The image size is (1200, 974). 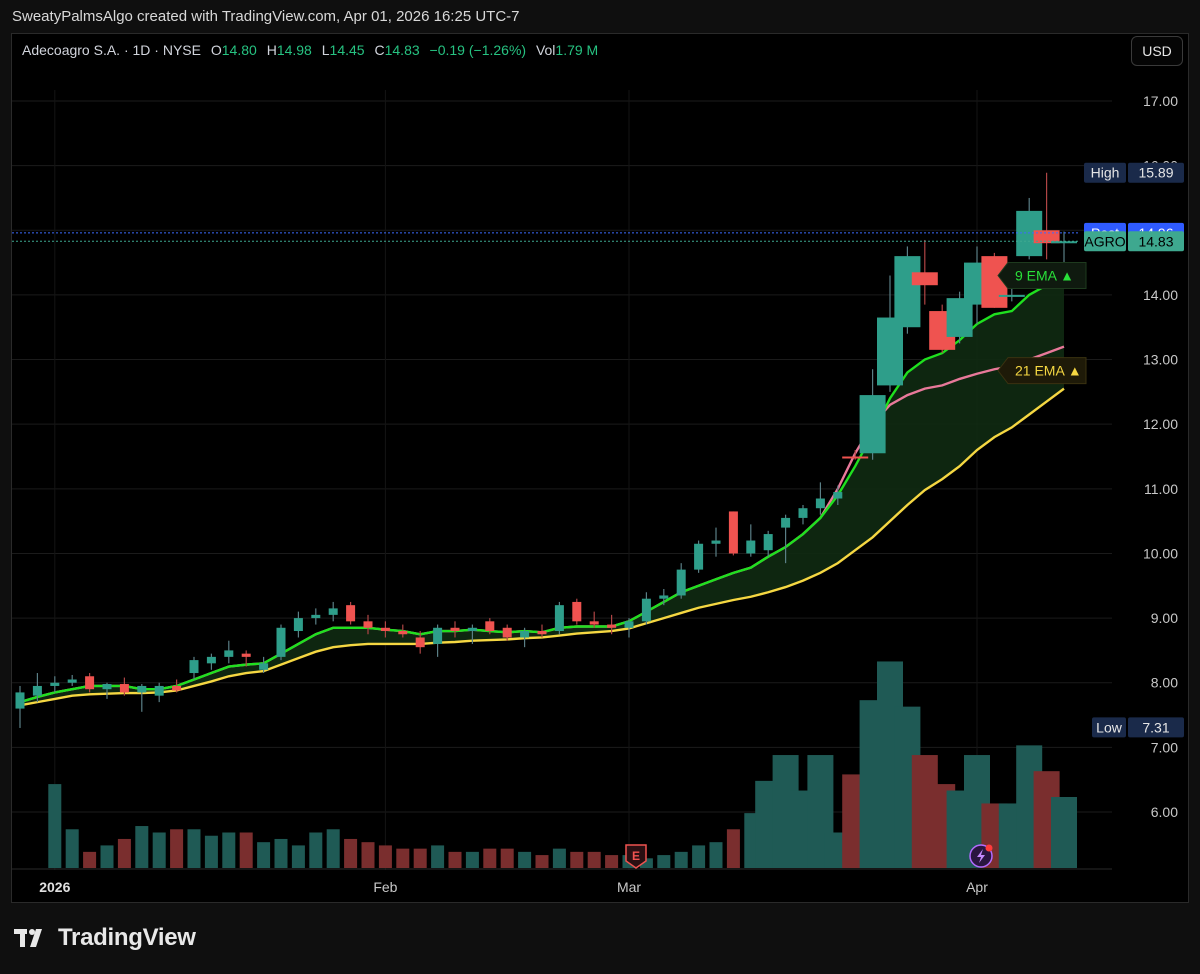 I want to click on ema21-tag-label: 21 EMA ▲, so click(x=1048, y=371).